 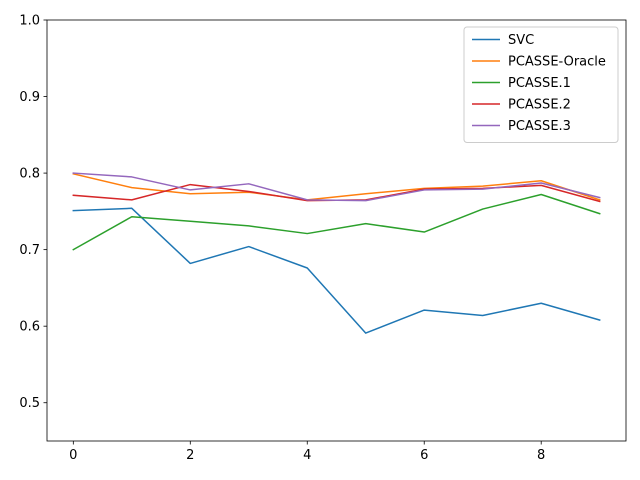 I want to click on legend-box, so click(x=541, y=84).